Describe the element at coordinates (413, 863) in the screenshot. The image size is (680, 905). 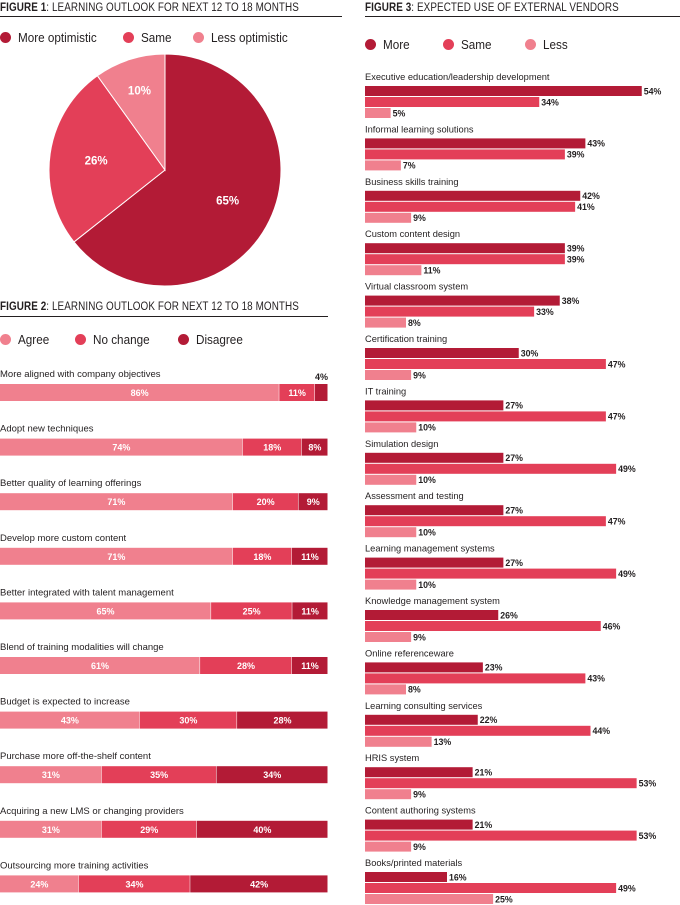
I see `category-label: Books/printed materials` at that location.